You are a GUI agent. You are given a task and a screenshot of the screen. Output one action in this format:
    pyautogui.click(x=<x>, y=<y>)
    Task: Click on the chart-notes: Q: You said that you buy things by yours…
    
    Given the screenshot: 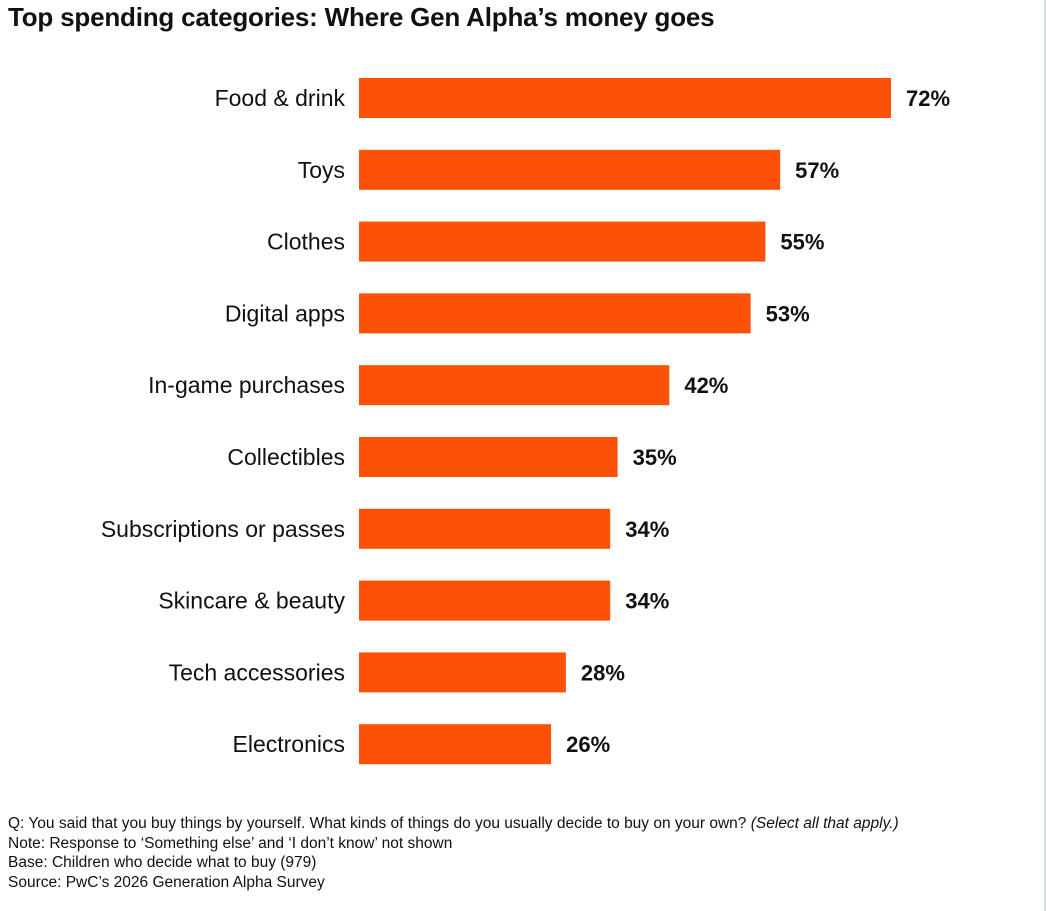 What is the action you would take?
    pyautogui.click(x=453, y=853)
    